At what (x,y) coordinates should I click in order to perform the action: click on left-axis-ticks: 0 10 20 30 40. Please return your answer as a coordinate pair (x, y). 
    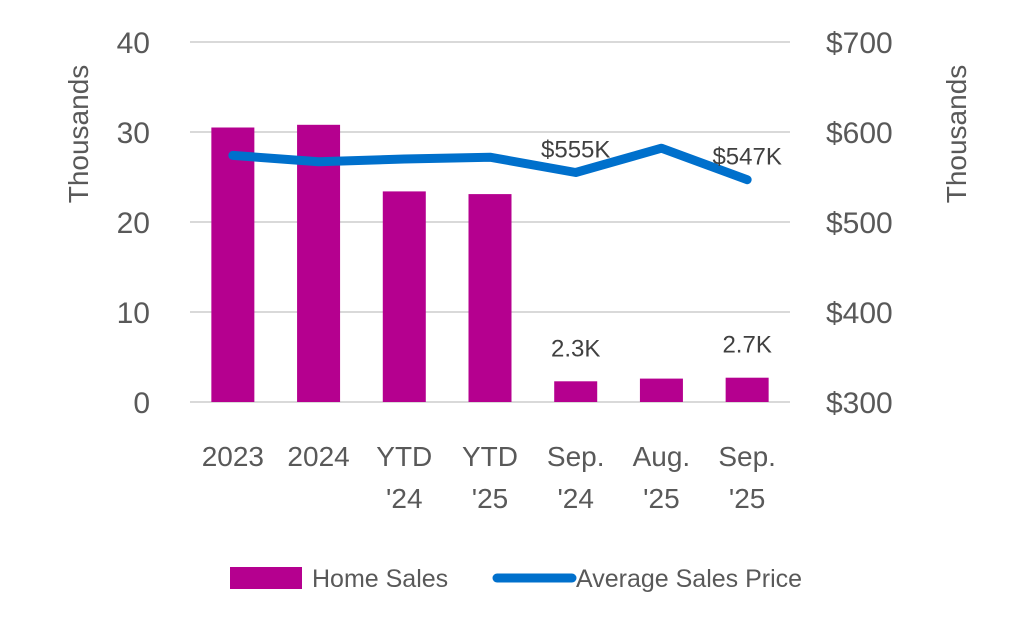
    Looking at the image, I should click on (133, 223).